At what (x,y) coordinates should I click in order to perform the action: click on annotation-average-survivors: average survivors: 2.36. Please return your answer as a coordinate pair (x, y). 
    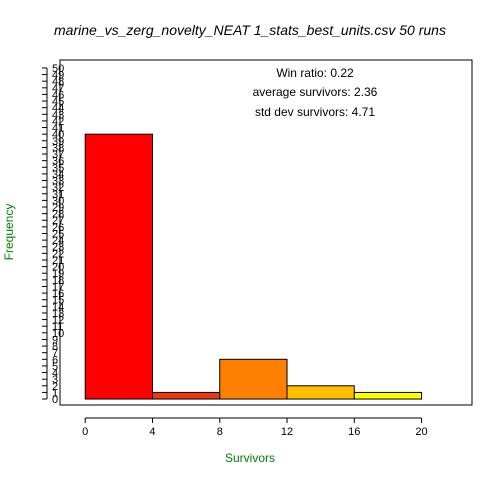
    Looking at the image, I should click on (315, 92).